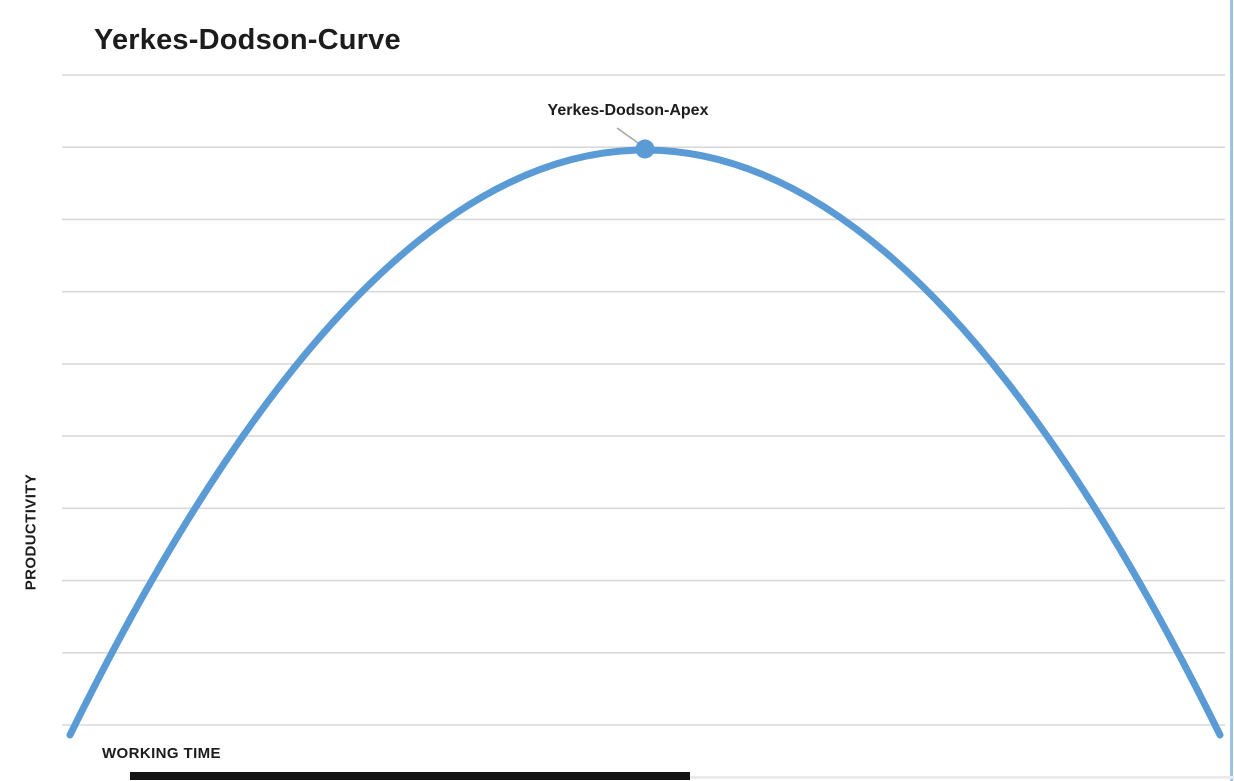 This screenshot has width=1234, height=781. Describe the element at coordinates (247, 40) in the screenshot. I see `chart-title: Yerkes-Dodson-Curve` at that location.